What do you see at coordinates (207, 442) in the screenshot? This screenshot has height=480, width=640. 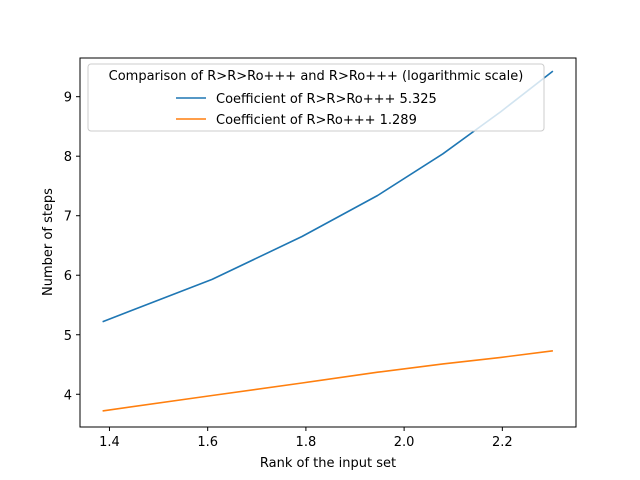 I see `x-tick-label: 1.6` at bounding box center [207, 442].